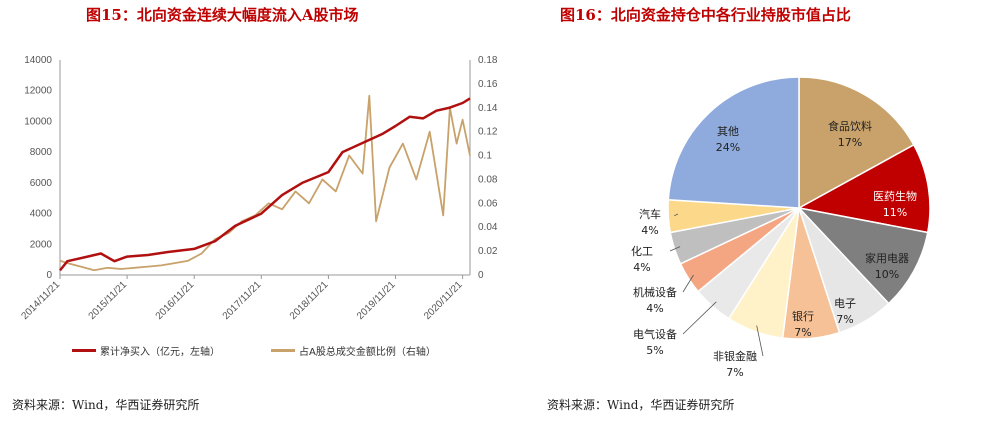 This screenshot has width=981, height=427. I want to click on pie-slice-value: 5%, so click(654, 350).